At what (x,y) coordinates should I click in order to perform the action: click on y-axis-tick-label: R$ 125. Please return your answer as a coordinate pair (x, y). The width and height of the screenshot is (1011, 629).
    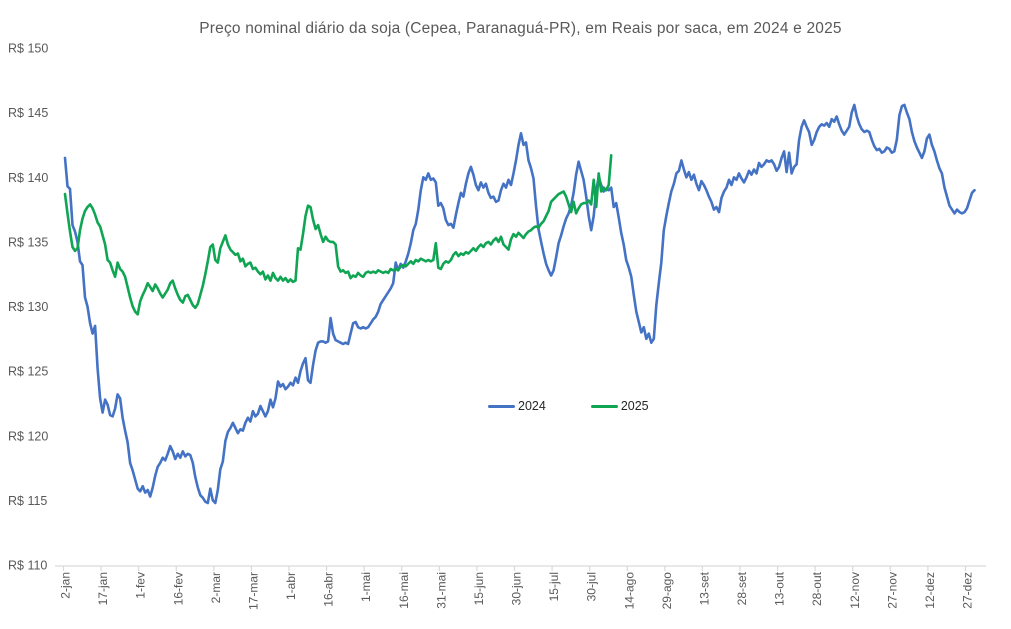
    Looking at the image, I should click on (28, 372).